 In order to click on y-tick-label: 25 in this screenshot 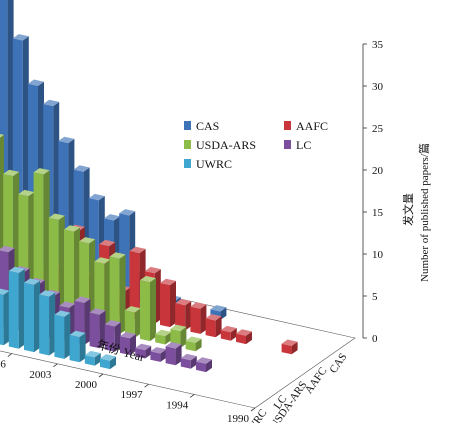, I will do `click(378, 129)`.